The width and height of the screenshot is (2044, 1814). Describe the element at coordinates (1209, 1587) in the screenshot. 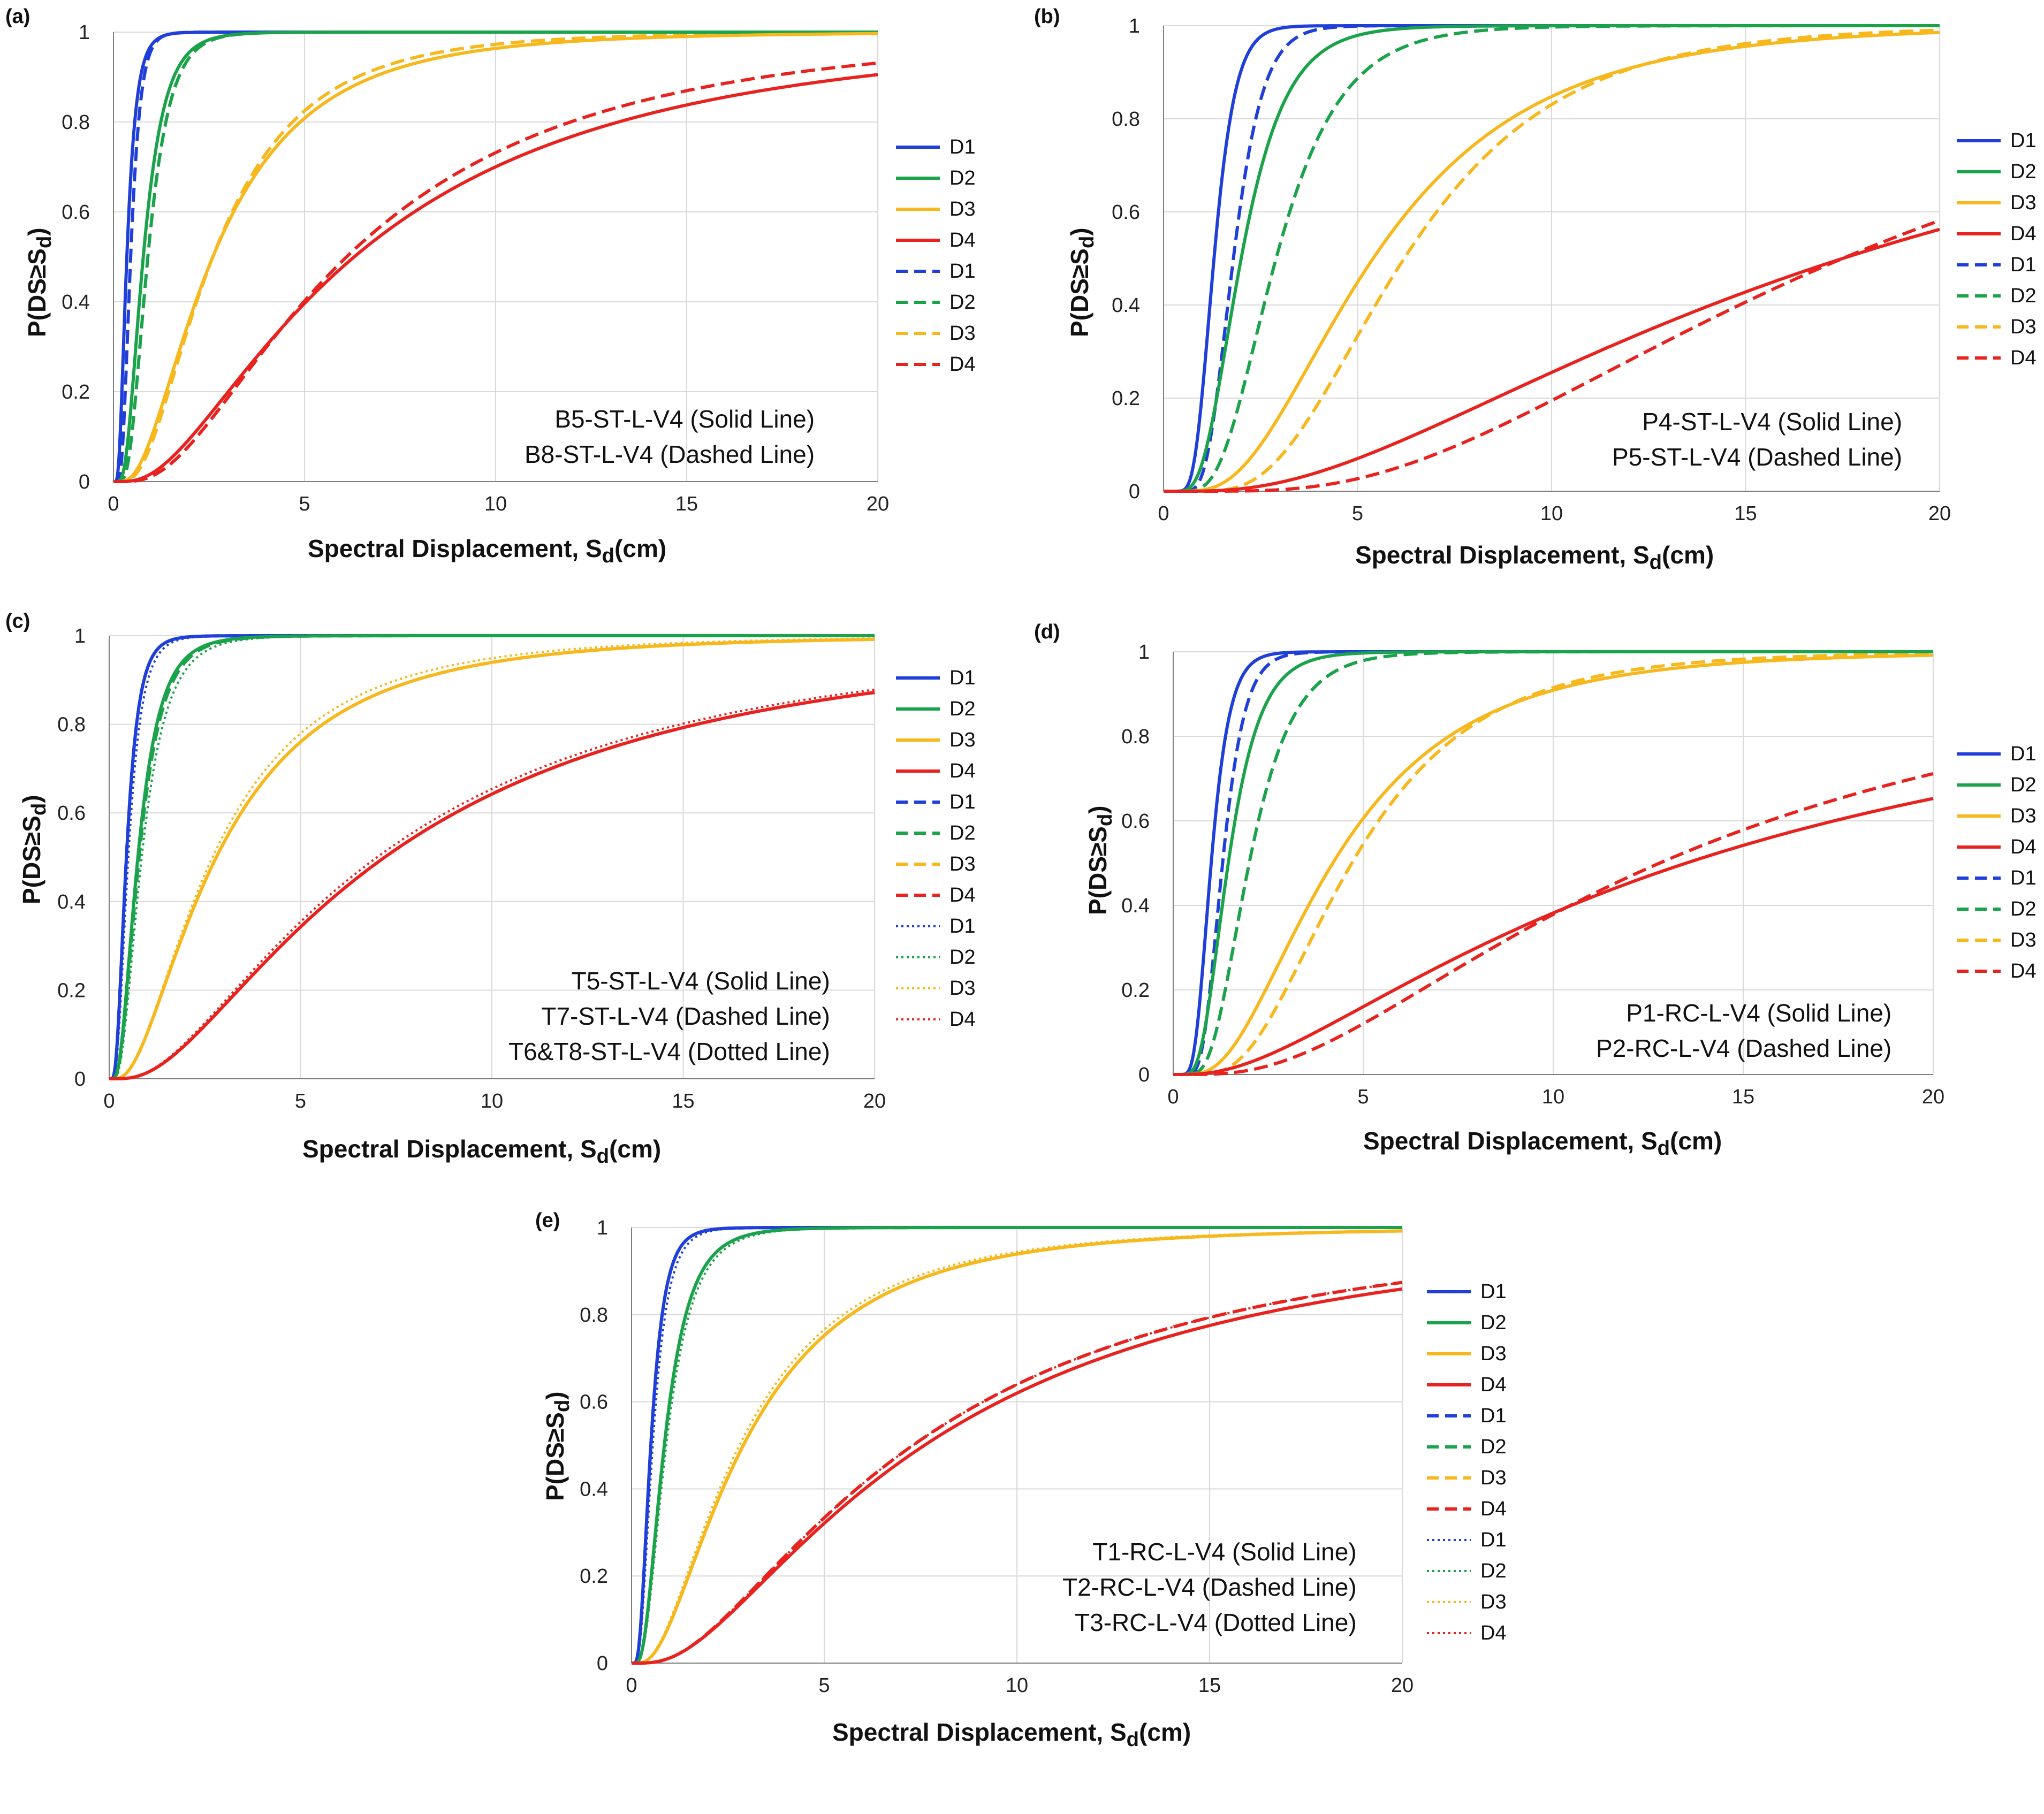

I see `annotation-line-2: T2-RC-L-V4 (Dashed Line)` at that location.